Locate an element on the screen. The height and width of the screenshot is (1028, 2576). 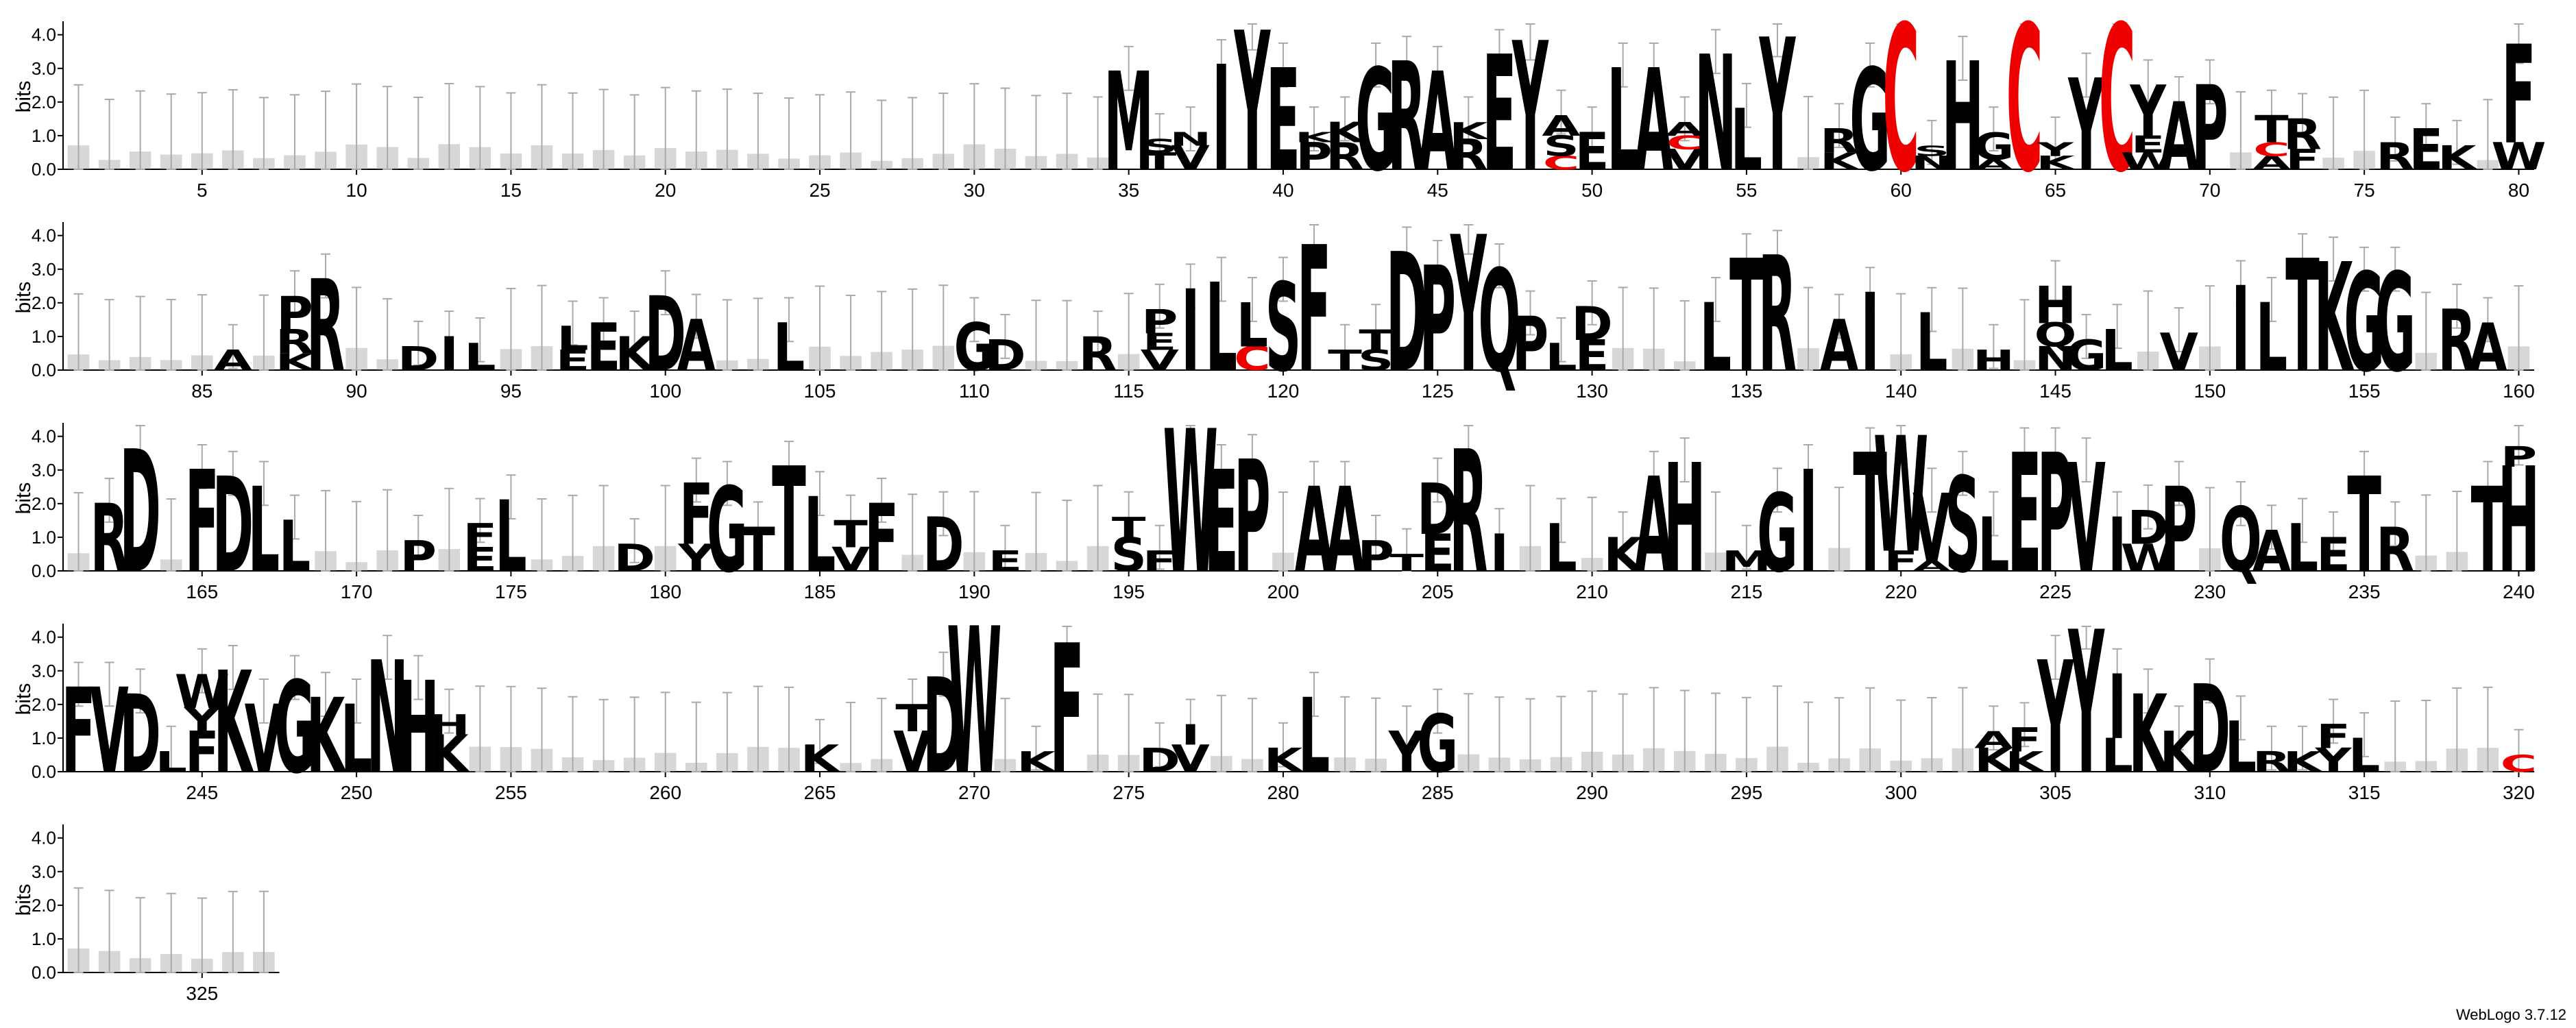
logo-letter-G: G is located at coordinates (1870, 121).